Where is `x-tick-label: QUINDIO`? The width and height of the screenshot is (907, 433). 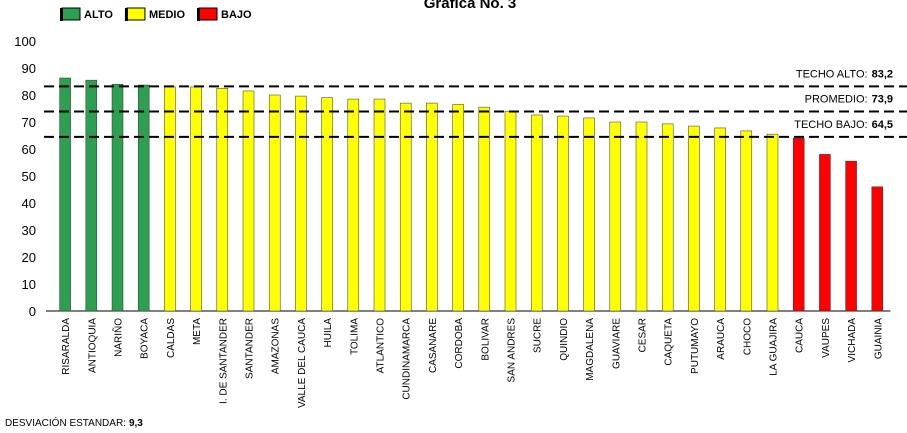
x-tick-label: QUINDIO is located at coordinates (564, 339).